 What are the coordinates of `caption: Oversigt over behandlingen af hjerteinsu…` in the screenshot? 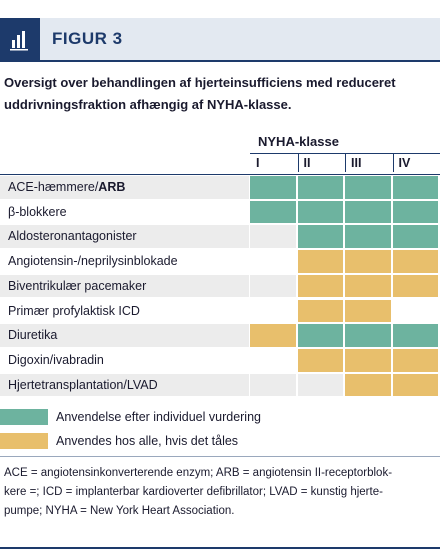 It's located at (219, 94).